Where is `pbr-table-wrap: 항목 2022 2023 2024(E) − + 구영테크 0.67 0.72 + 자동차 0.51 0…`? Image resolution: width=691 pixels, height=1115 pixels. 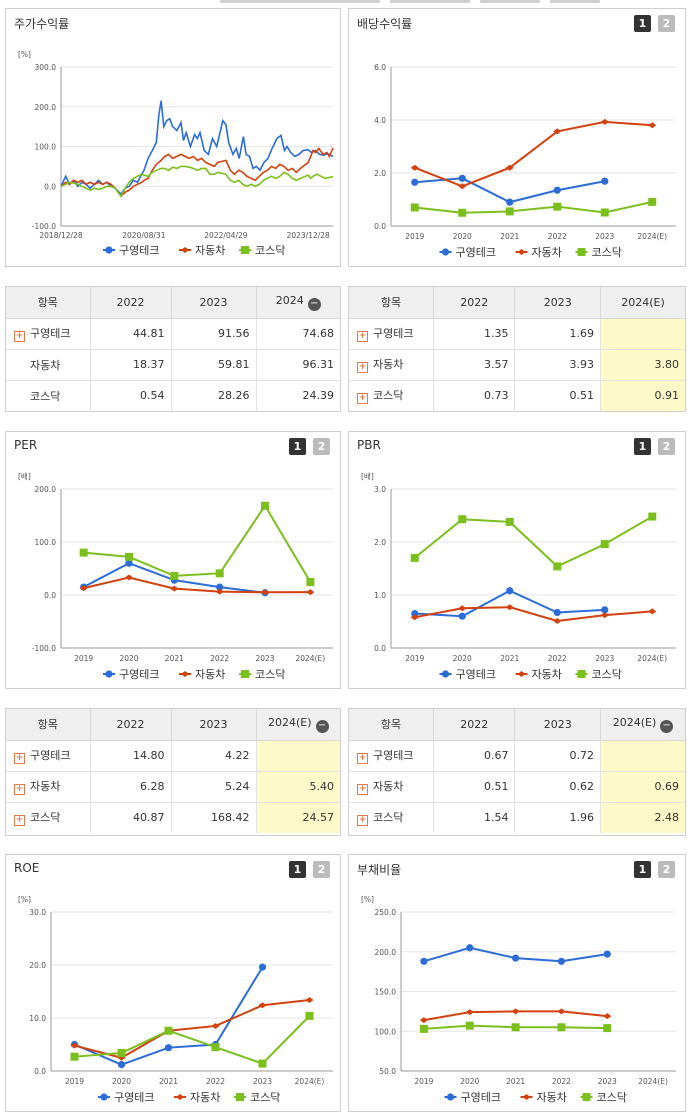 pbr-table-wrap: 항목 2022 2023 2024(E) − + 구영테크 0.67 0.72 + 자동차 0.51 0… is located at coordinates (517, 772).